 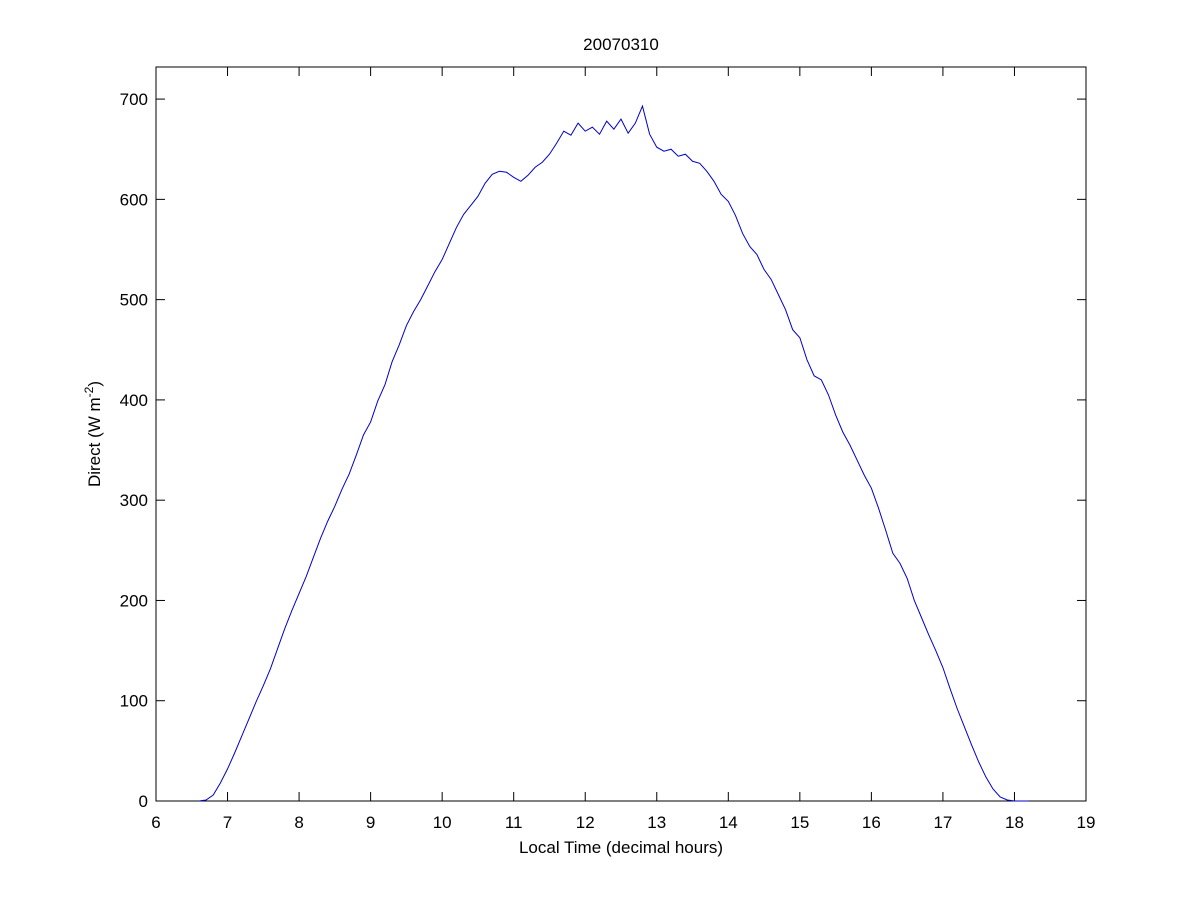 What do you see at coordinates (134, 199) in the screenshot?
I see `y-tick-label: 600` at bounding box center [134, 199].